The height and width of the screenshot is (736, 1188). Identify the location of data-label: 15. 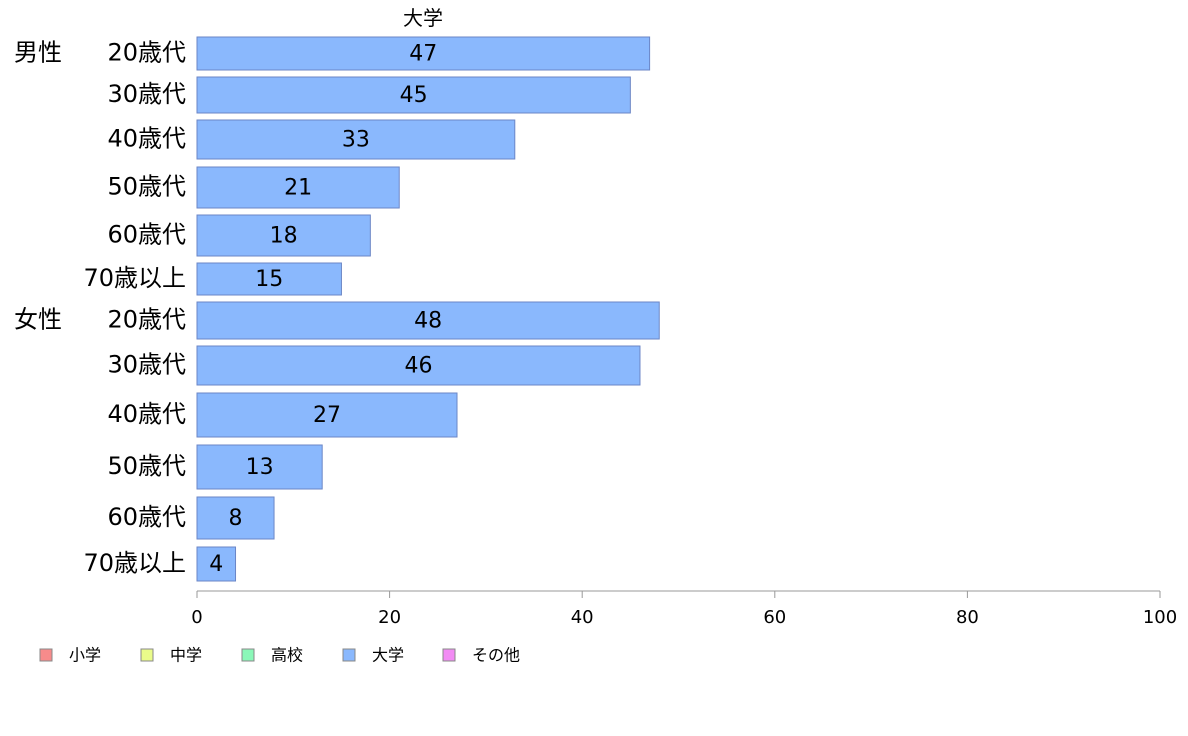
(269, 279).